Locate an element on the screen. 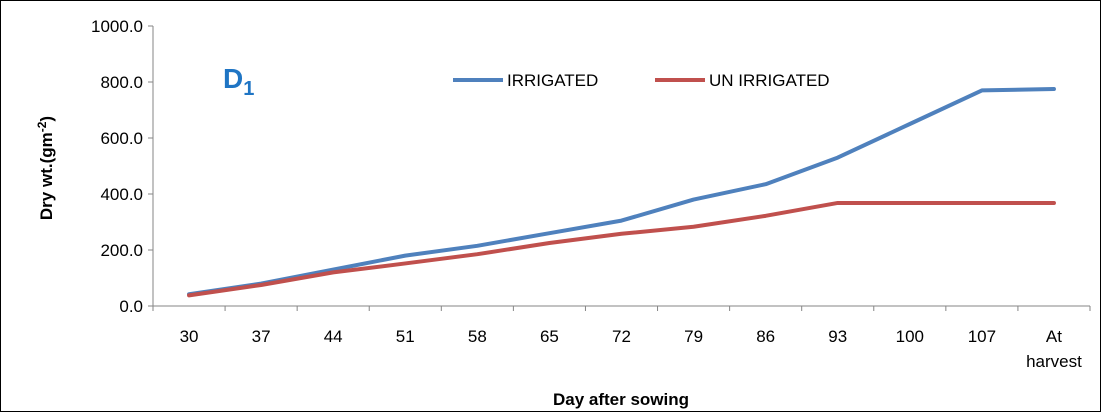 This screenshot has height=413, width=1101. y-tick-label: 600.0 is located at coordinates (121, 138).